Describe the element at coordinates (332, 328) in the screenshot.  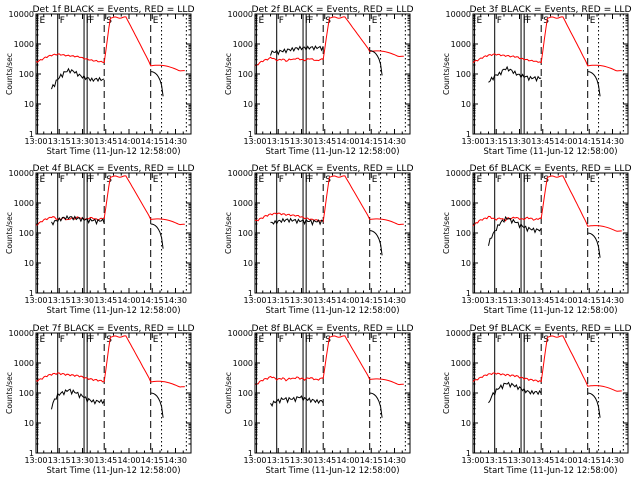
I see `chart-title: Det 8f BLACK = Events, RED = LLD` at that location.